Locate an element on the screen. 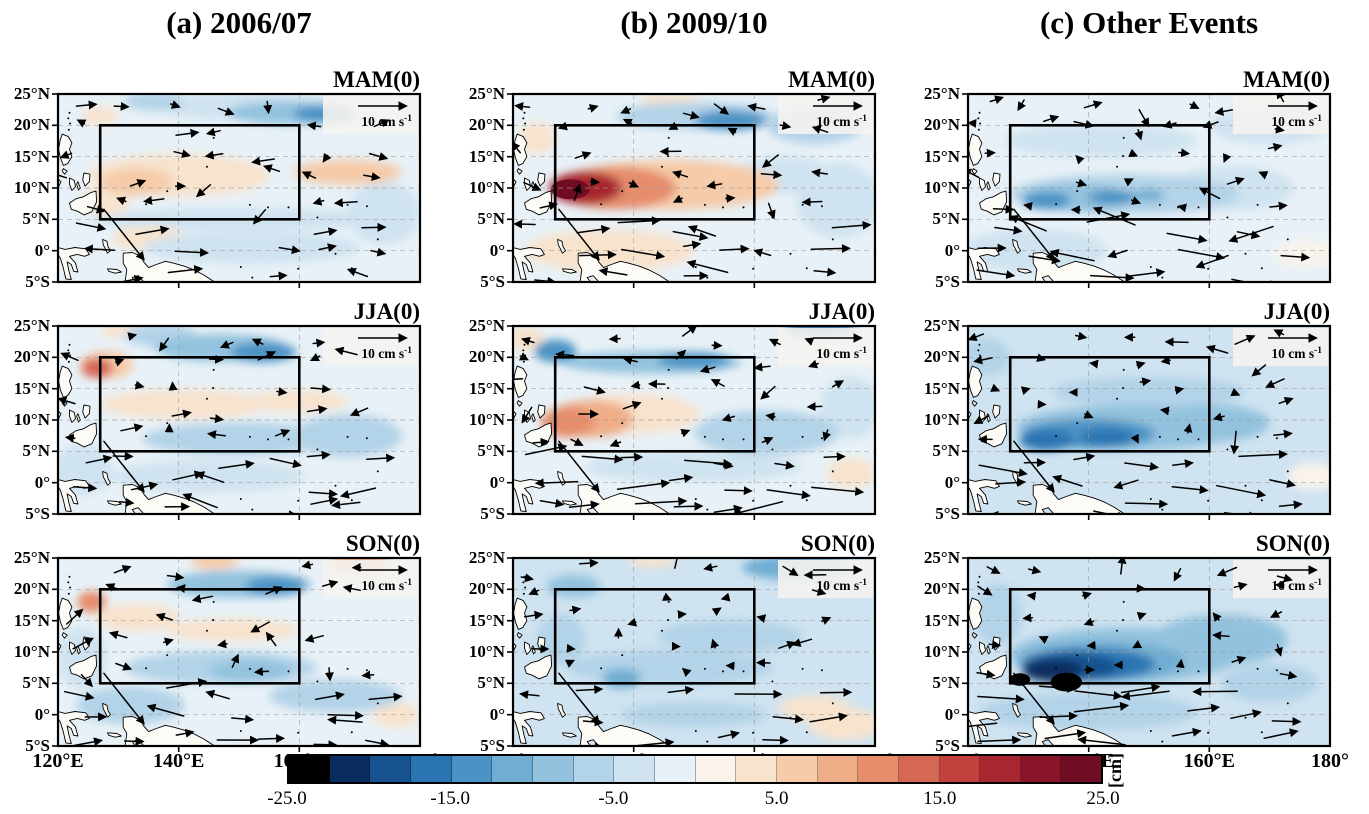 This screenshot has height=814, width=1369. lon-tick-label: 180° is located at coordinates (1330, 761).